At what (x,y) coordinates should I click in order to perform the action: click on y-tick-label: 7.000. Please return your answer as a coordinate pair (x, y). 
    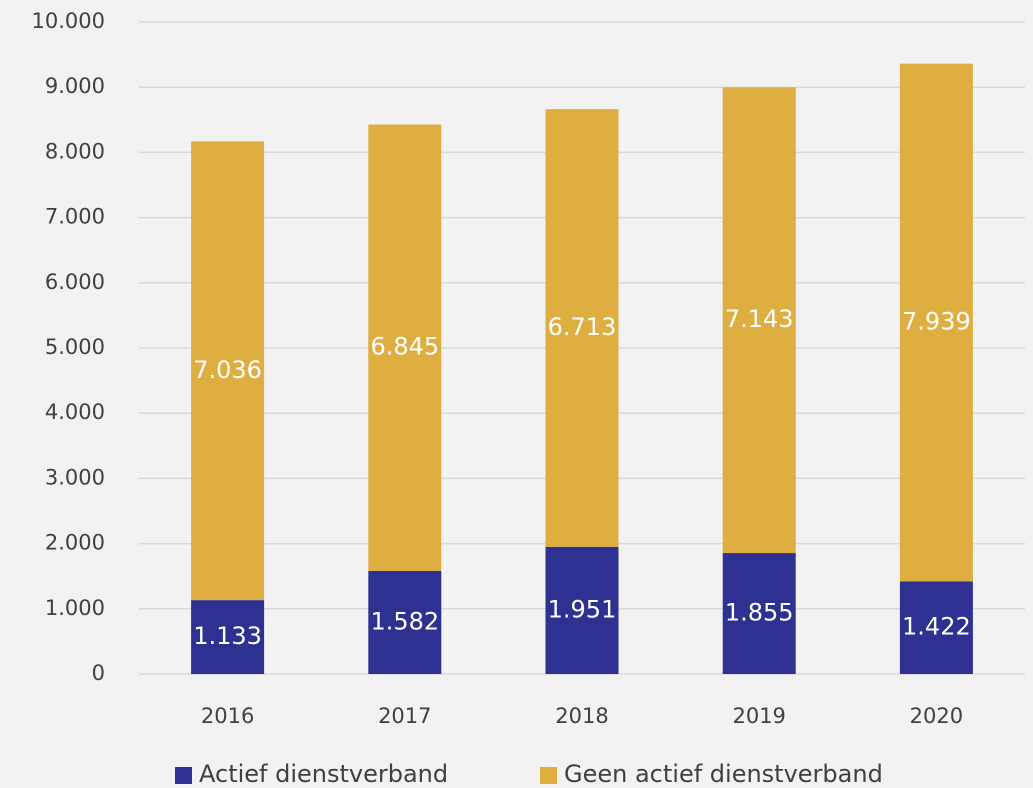
    Looking at the image, I should click on (75, 217).